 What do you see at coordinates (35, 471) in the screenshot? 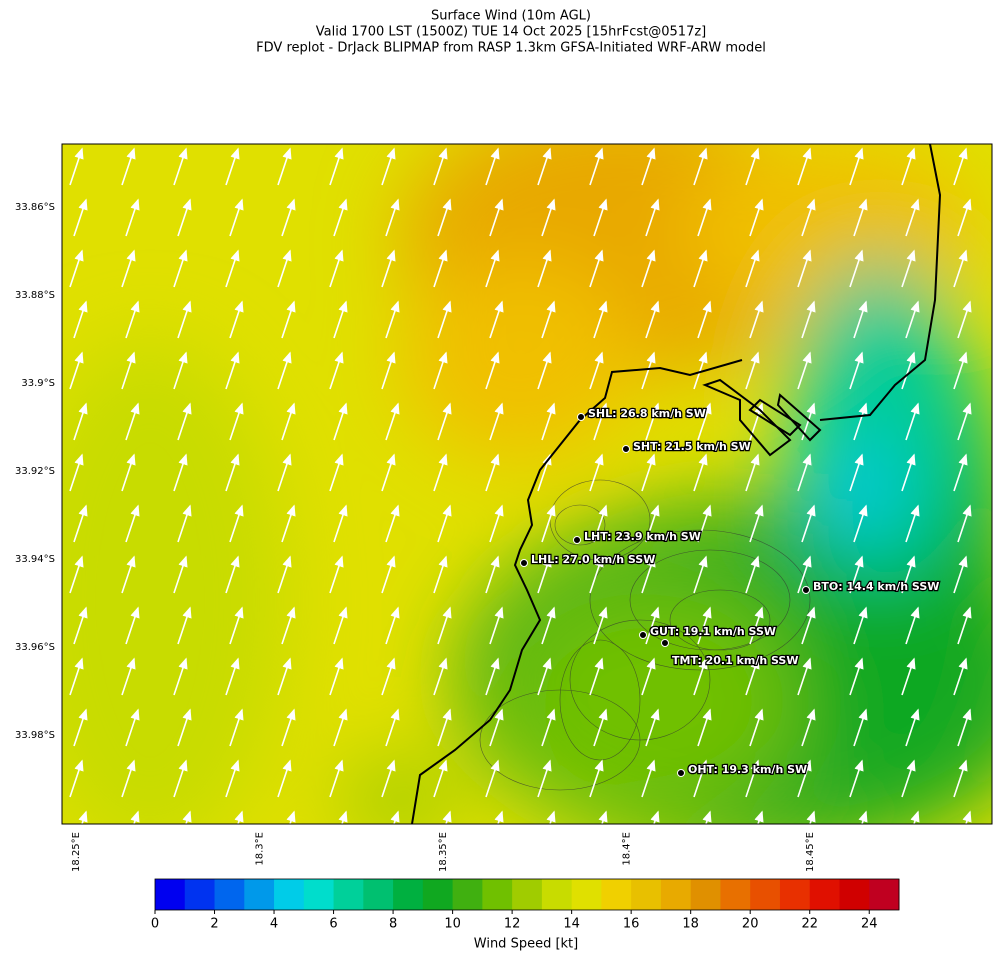
I see `lat-label: 33.92°S` at bounding box center [35, 471].